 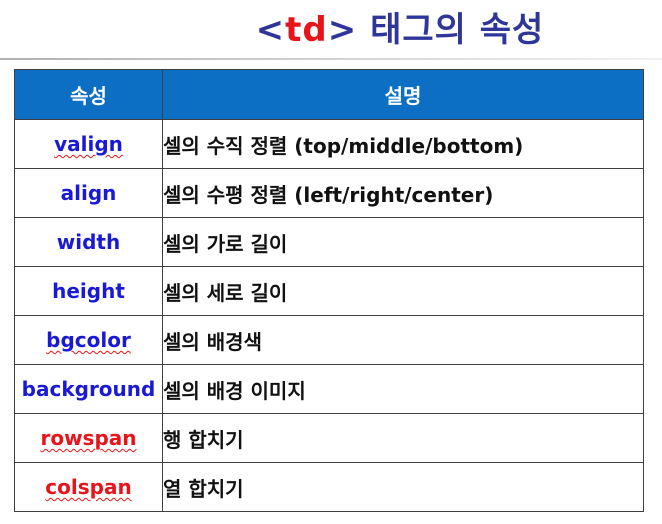 I want to click on attr-name-cell: height, so click(x=88, y=291).